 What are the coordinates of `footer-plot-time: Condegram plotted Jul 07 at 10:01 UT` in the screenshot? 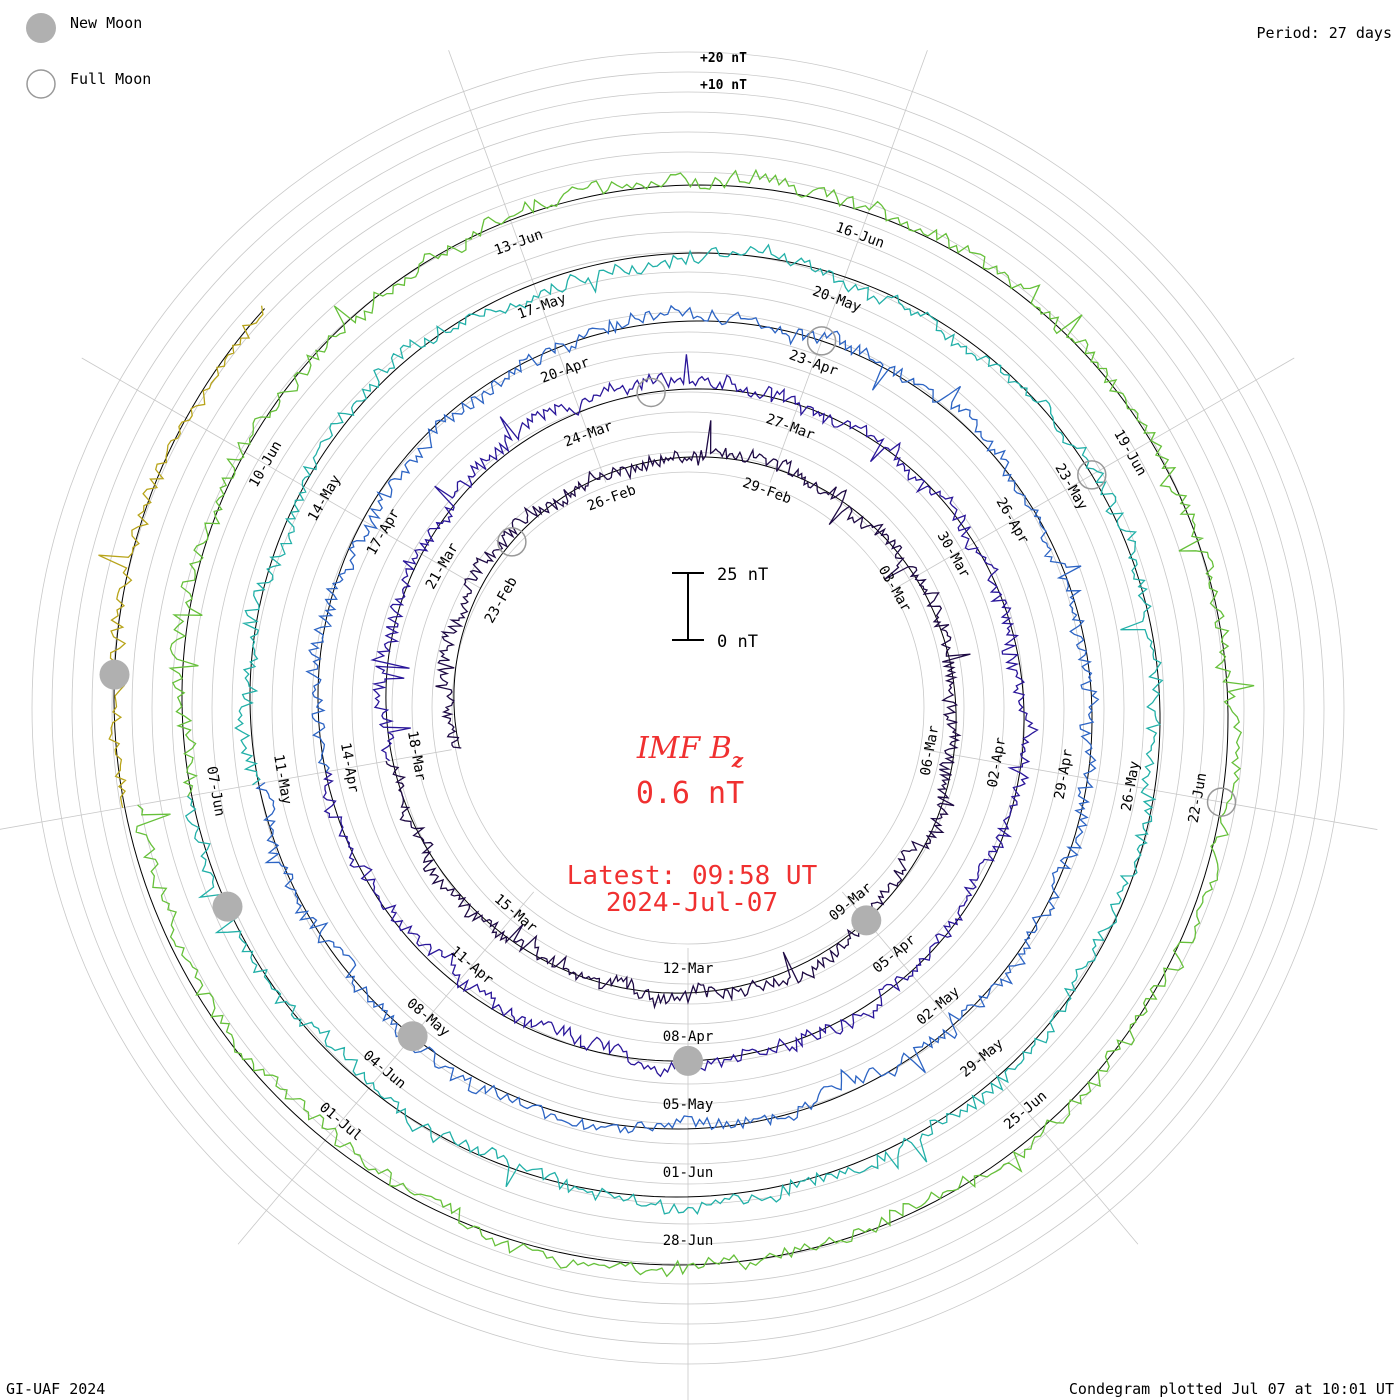 It's located at (1231, 1389).